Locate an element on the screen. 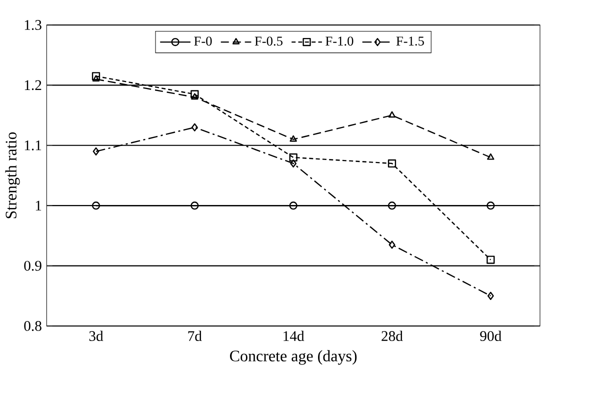 This screenshot has height=406, width=601. legend-label: F-0.5 is located at coordinates (268, 41).